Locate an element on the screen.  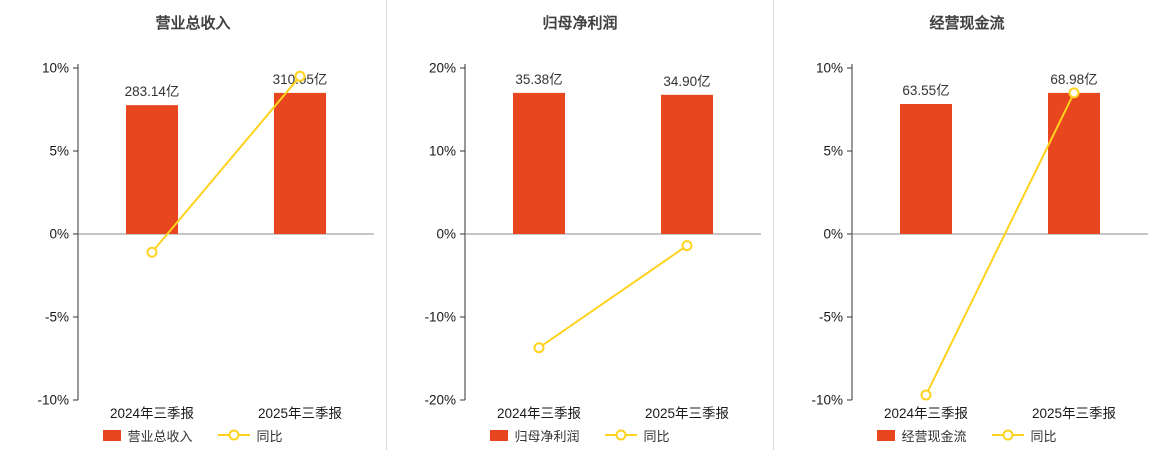
legend-revenue: 营业总收入 同比 is located at coordinates (193, 435).